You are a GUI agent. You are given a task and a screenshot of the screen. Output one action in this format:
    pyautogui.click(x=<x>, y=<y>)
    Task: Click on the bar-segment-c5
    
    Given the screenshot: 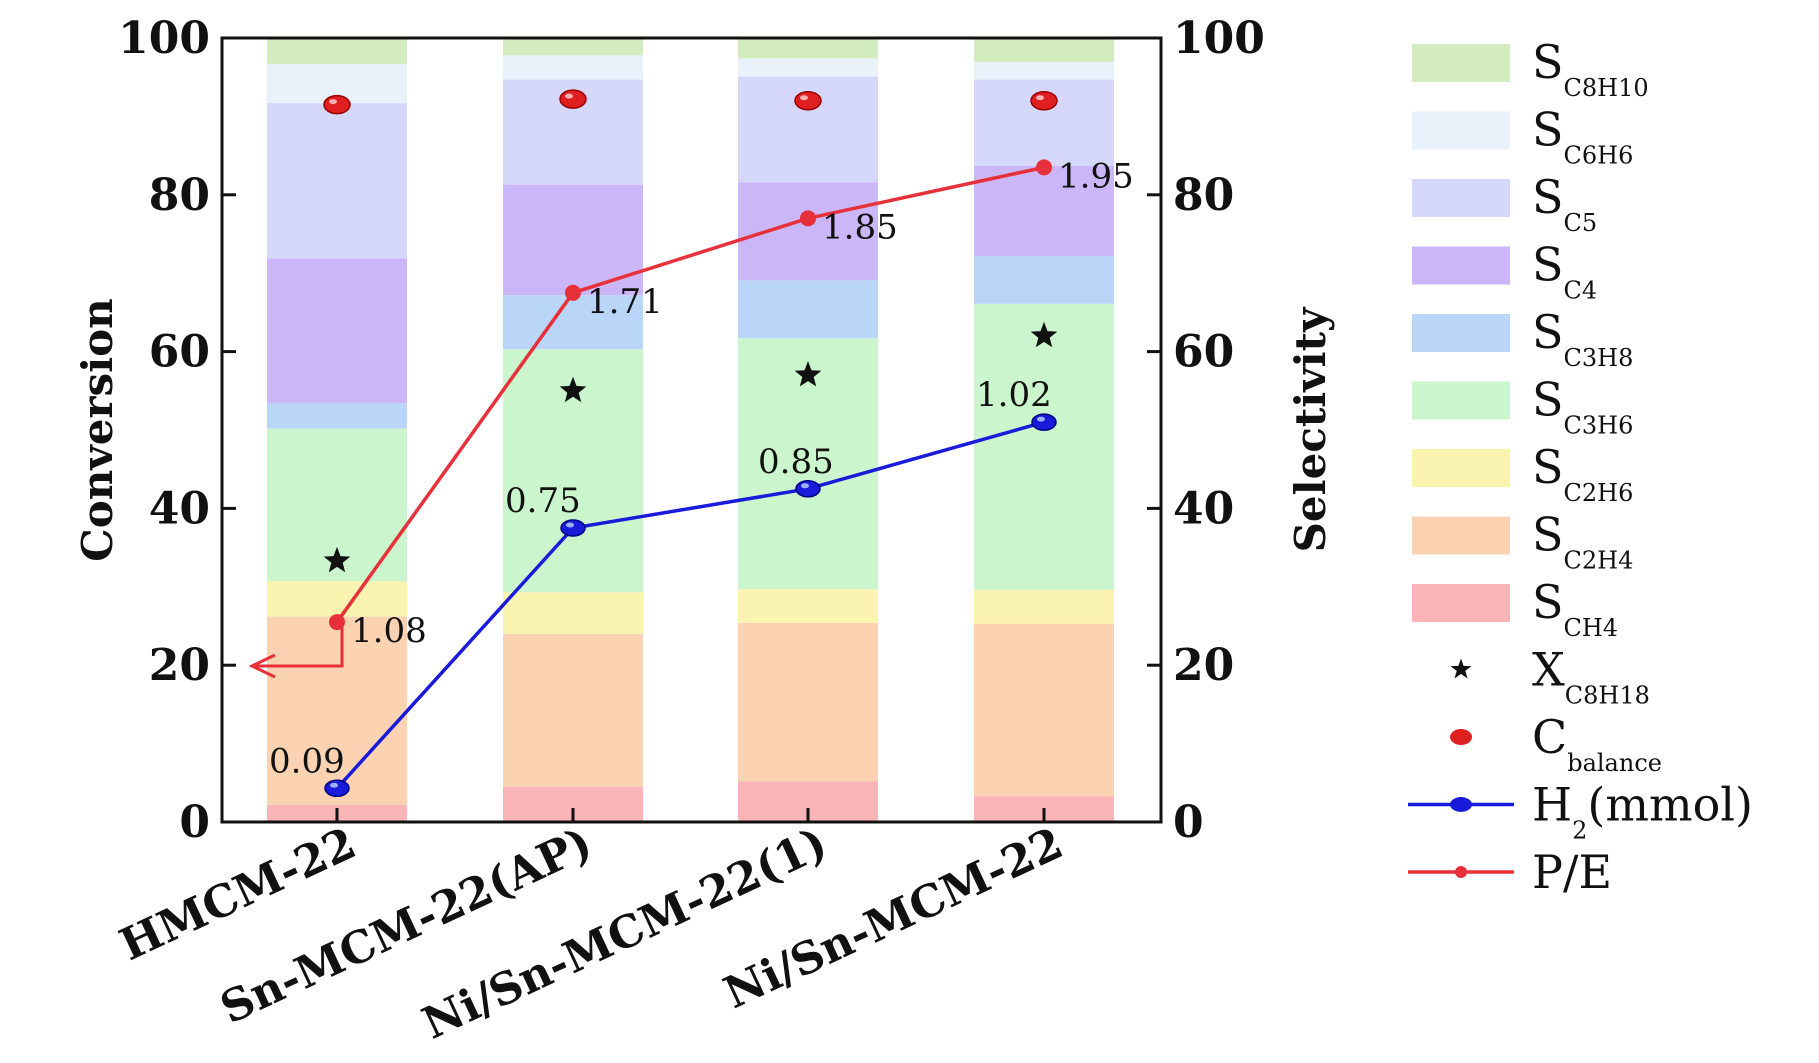 What is the action you would take?
    pyautogui.click(x=337, y=181)
    